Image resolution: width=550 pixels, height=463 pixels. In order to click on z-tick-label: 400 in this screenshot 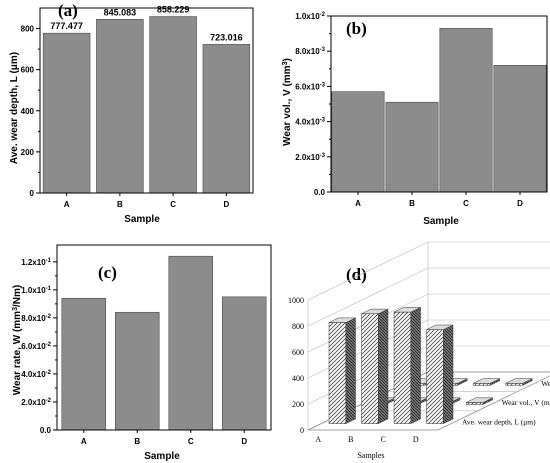, I will do `click(298, 378)`.